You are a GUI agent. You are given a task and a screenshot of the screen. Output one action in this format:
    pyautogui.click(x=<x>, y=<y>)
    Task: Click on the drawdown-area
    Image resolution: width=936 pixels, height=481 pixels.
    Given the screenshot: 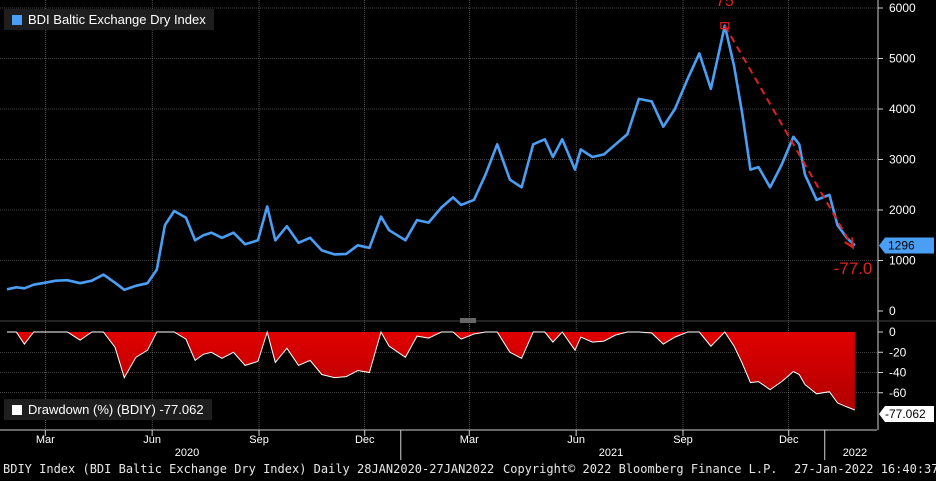 What is the action you would take?
    pyautogui.click(x=431, y=371)
    